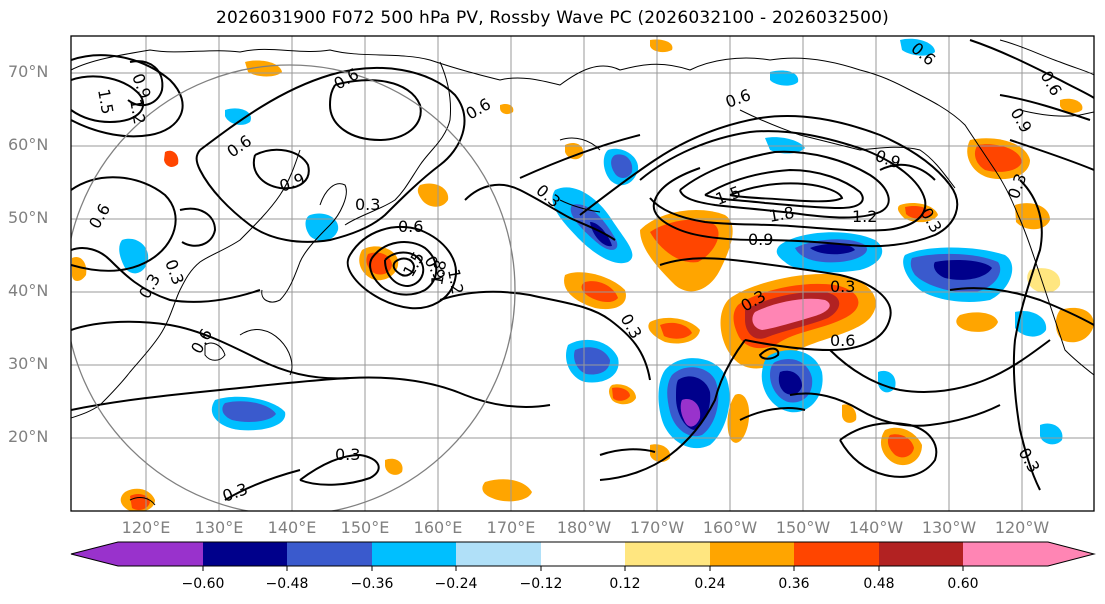  Describe the element at coordinates (28, 71) in the screenshot. I see `latitude-label: 70°N` at that location.